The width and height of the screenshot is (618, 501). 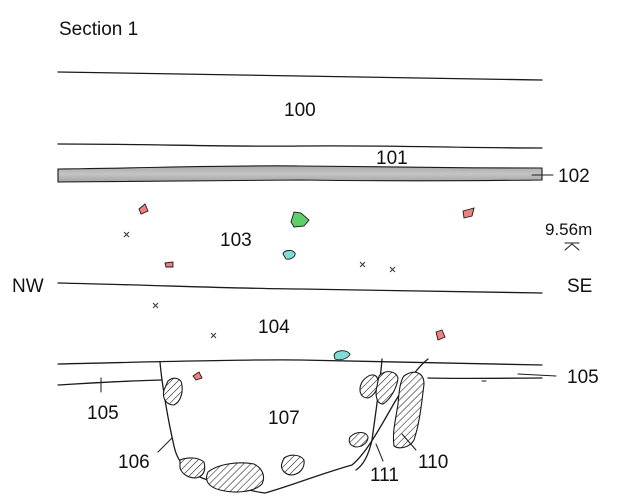 What do you see at coordinates (392, 158) in the screenshot?
I see `layer-label-101: 101` at bounding box center [392, 158].